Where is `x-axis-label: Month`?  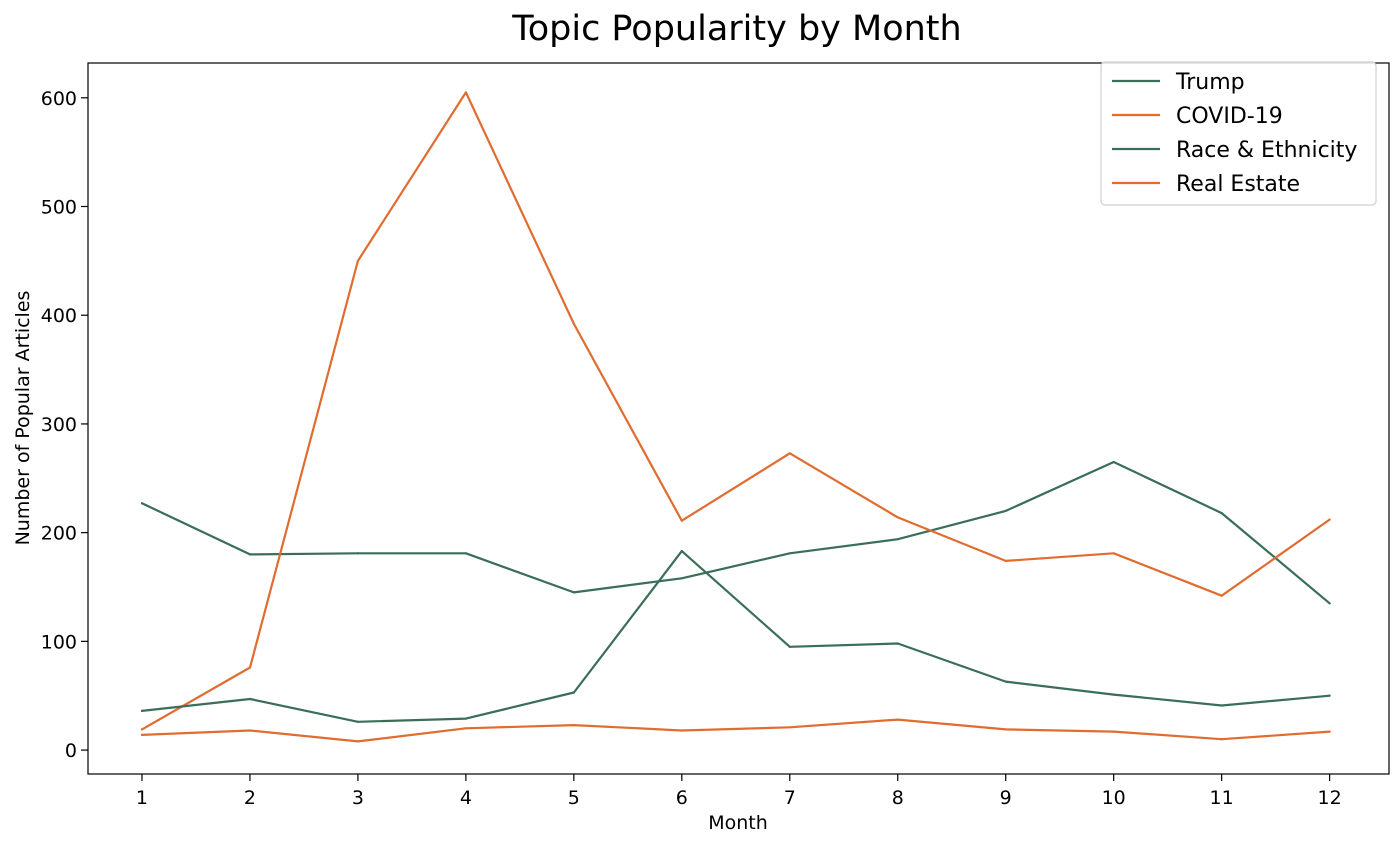 x-axis-label: Month is located at coordinates (738, 823).